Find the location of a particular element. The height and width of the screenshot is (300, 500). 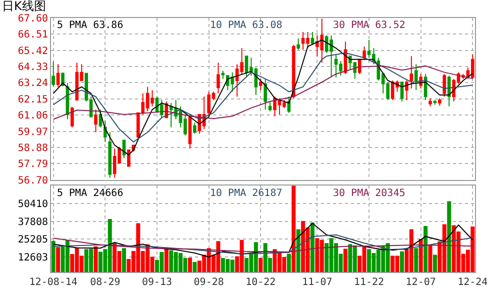

y-tick-label: 62.15 is located at coordinates (33, 100).